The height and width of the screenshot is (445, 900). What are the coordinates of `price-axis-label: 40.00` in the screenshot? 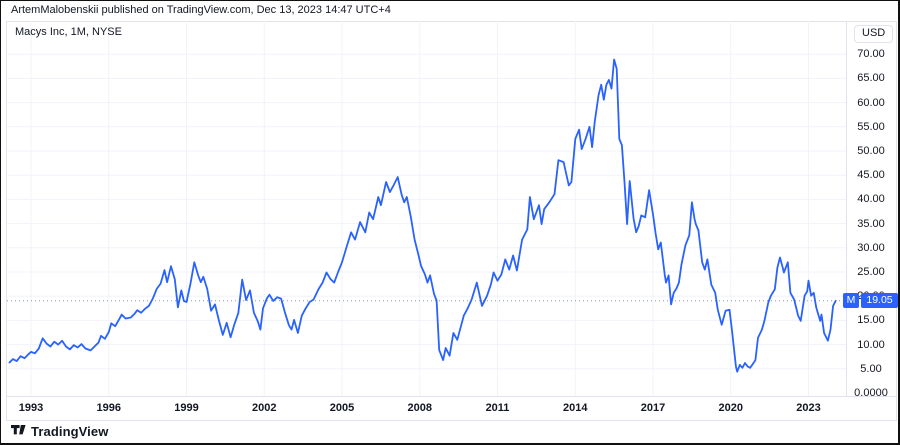 It's located at (871, 199).